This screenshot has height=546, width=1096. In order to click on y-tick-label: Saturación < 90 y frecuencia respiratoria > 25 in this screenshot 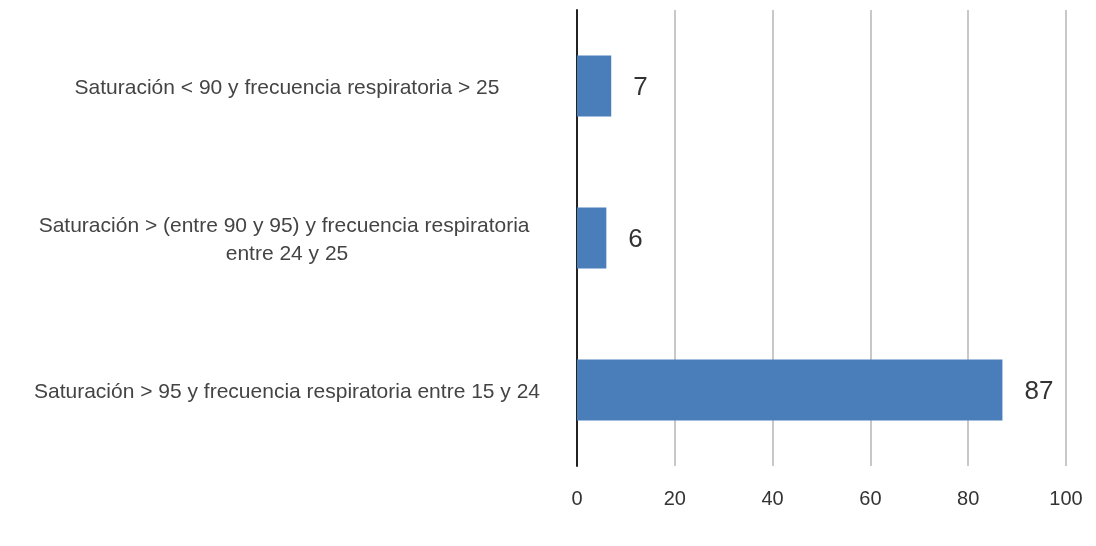, I will do `click(287, 86)`.